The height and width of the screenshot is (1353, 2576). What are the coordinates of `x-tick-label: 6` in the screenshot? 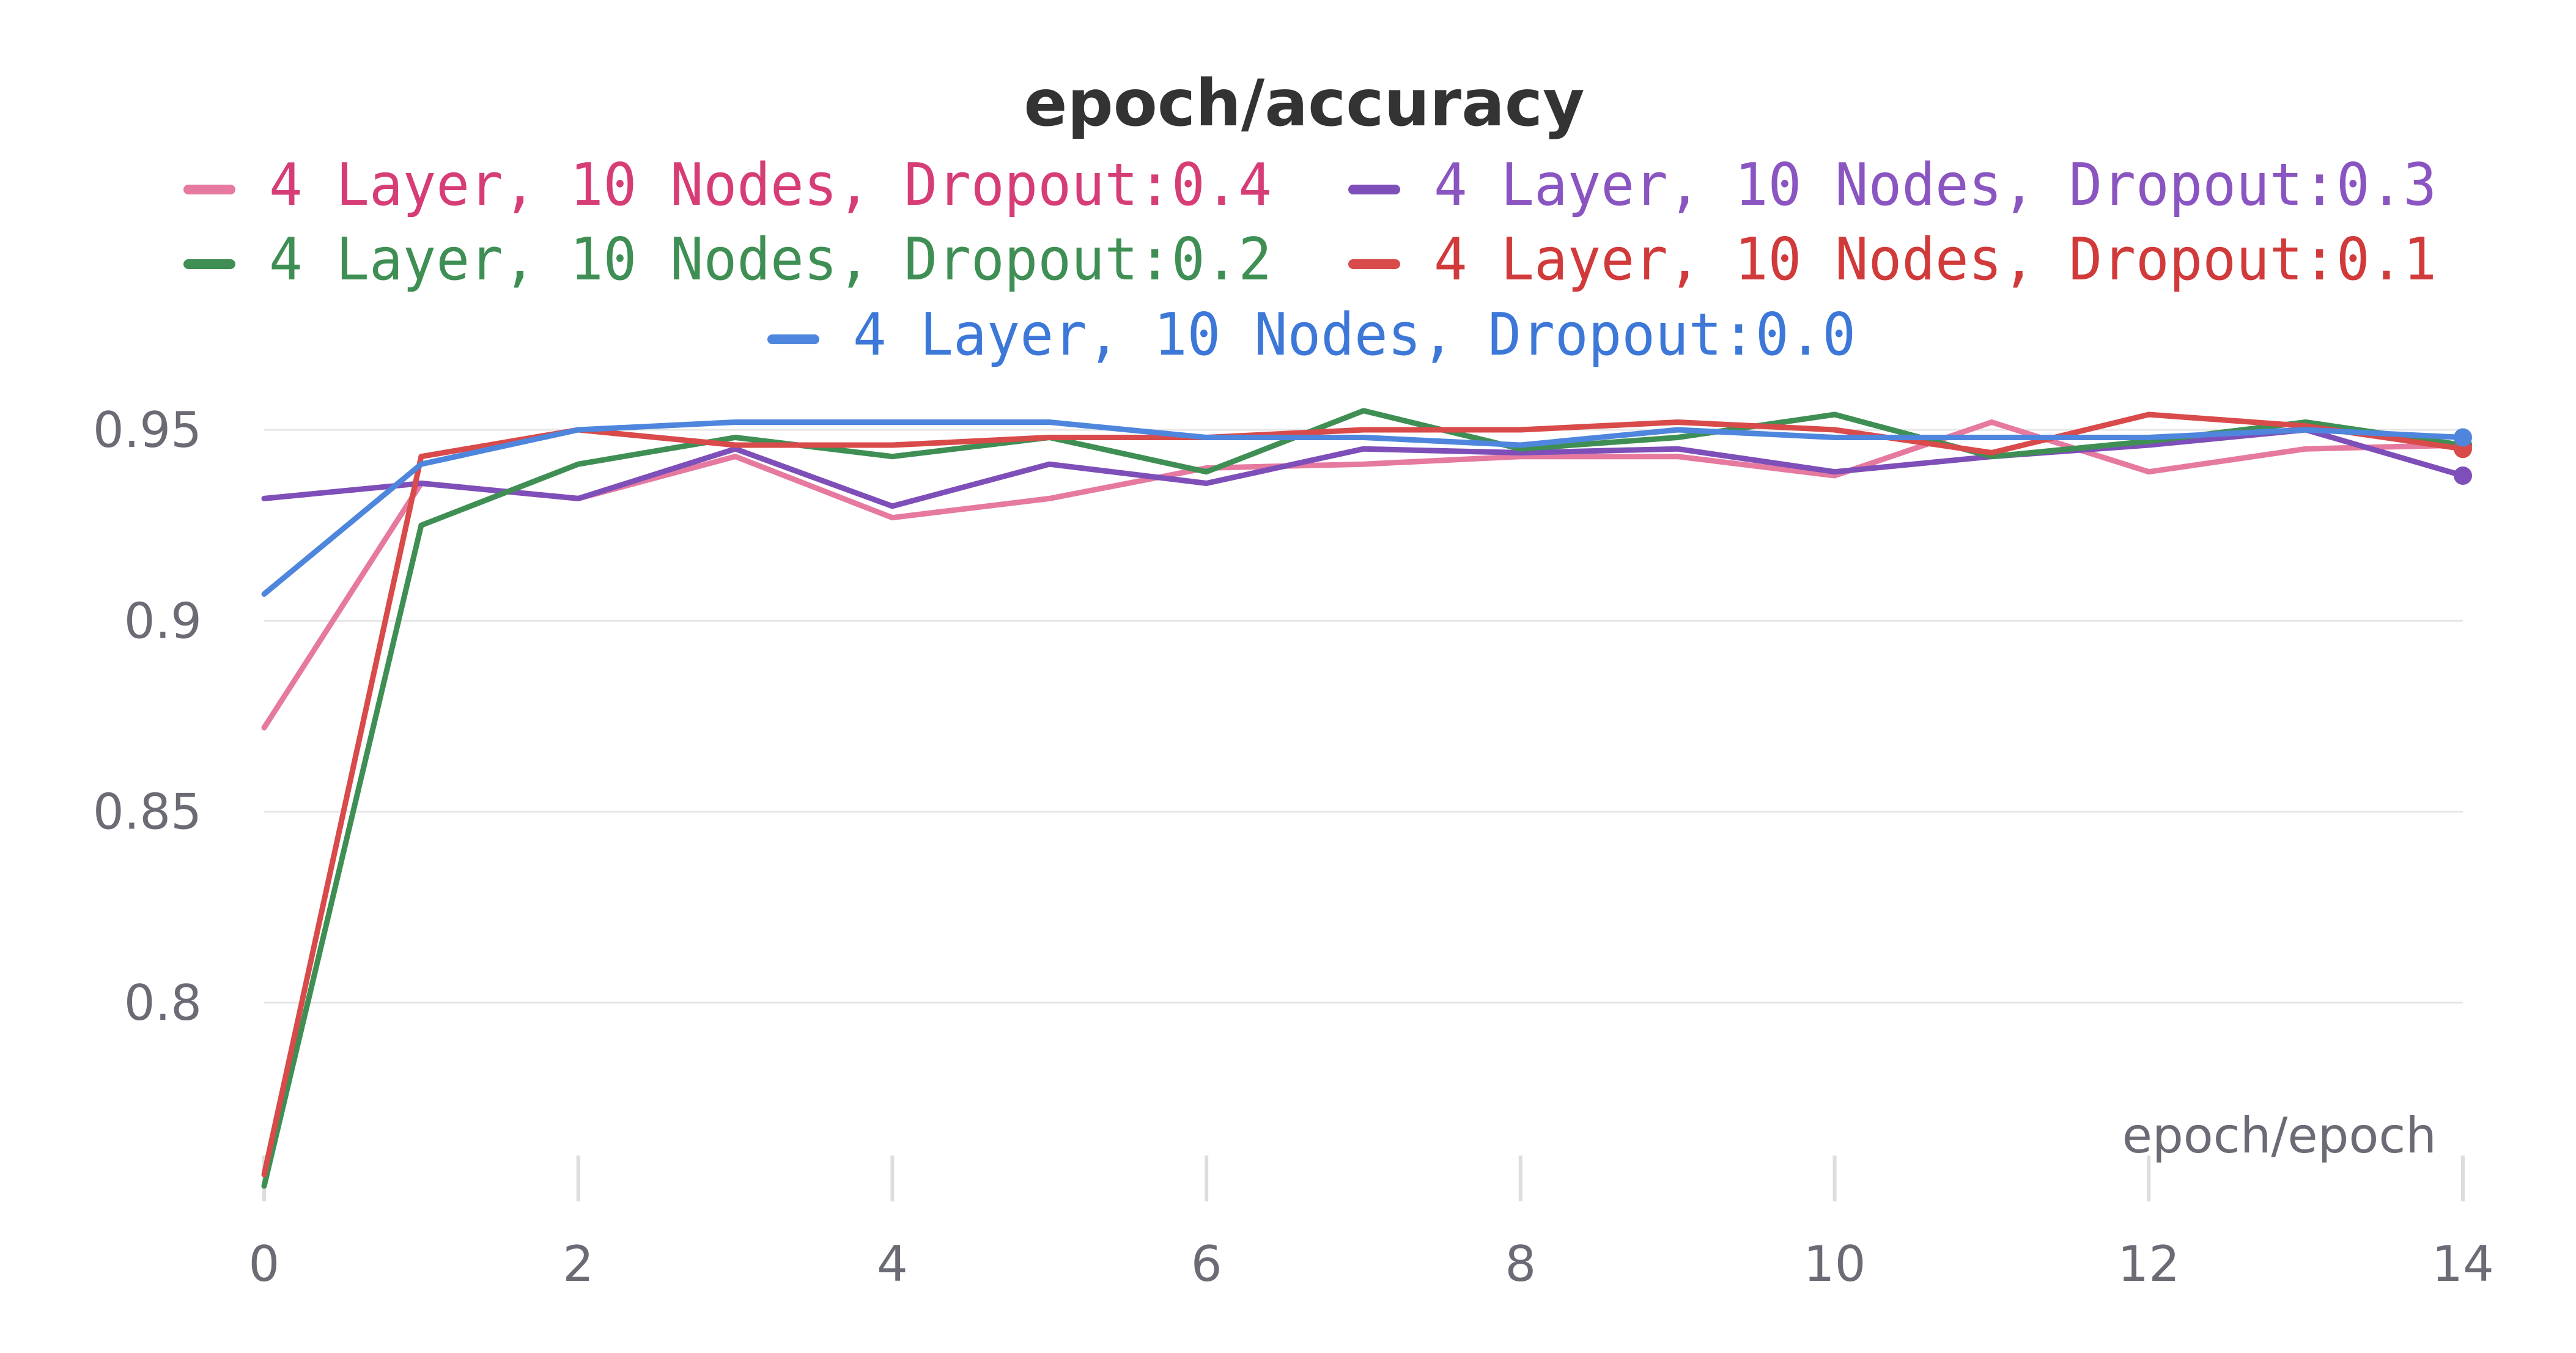 It's located at (1206, 1264).